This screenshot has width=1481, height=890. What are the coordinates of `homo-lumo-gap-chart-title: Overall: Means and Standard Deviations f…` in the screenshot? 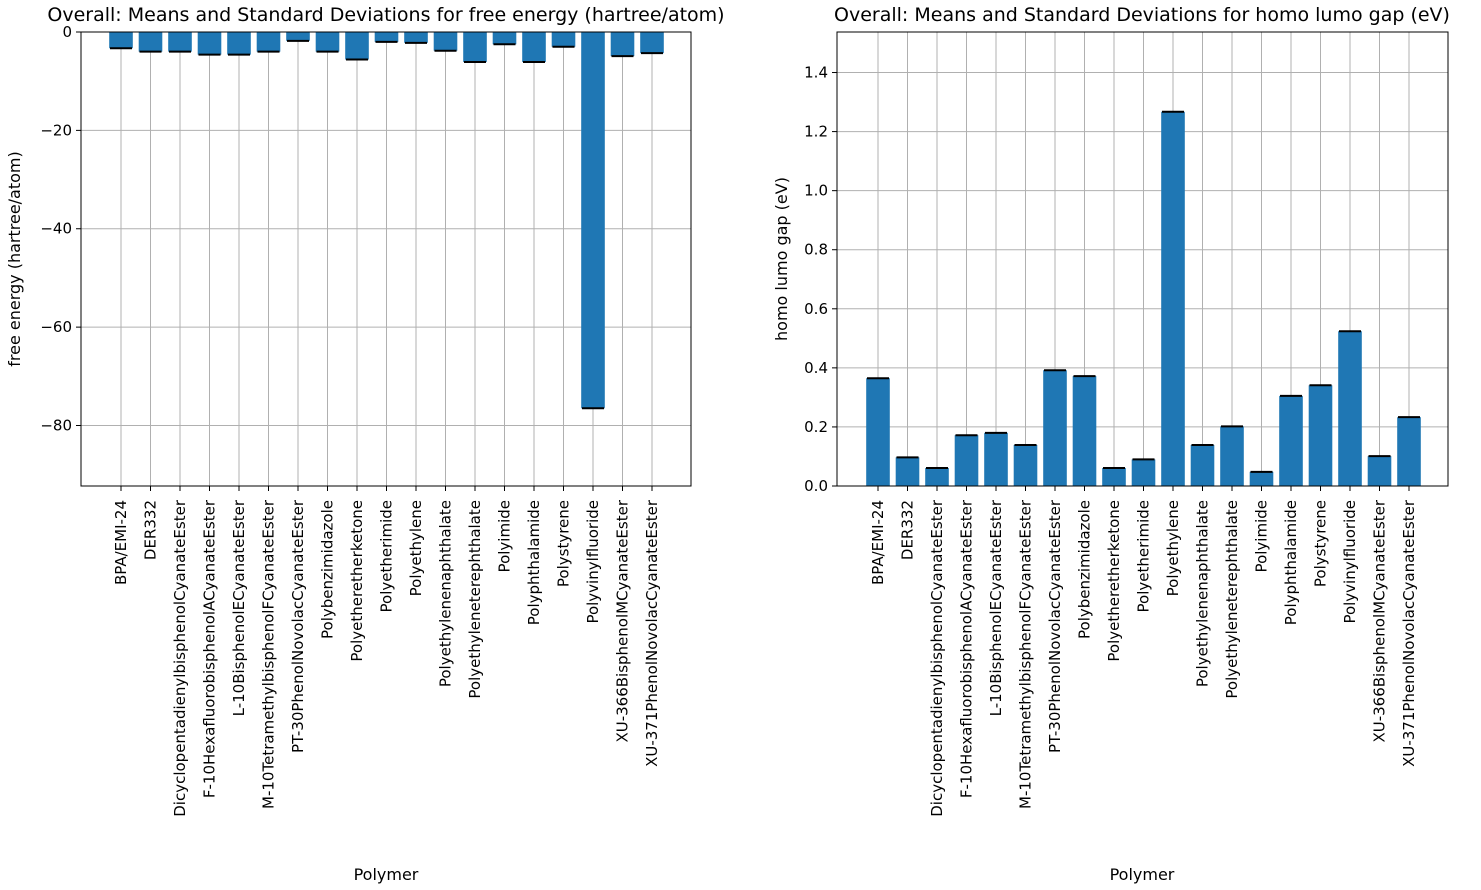 It's located at (1142, 15).